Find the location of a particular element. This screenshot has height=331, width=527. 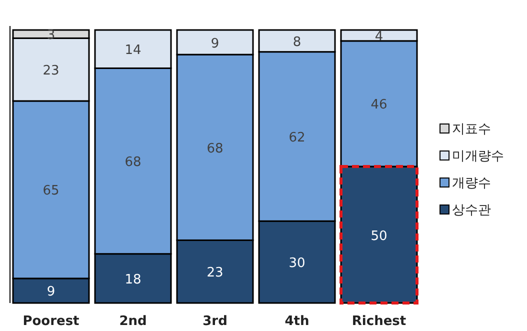

data-label: 65 is located at coordinates (51, 191).